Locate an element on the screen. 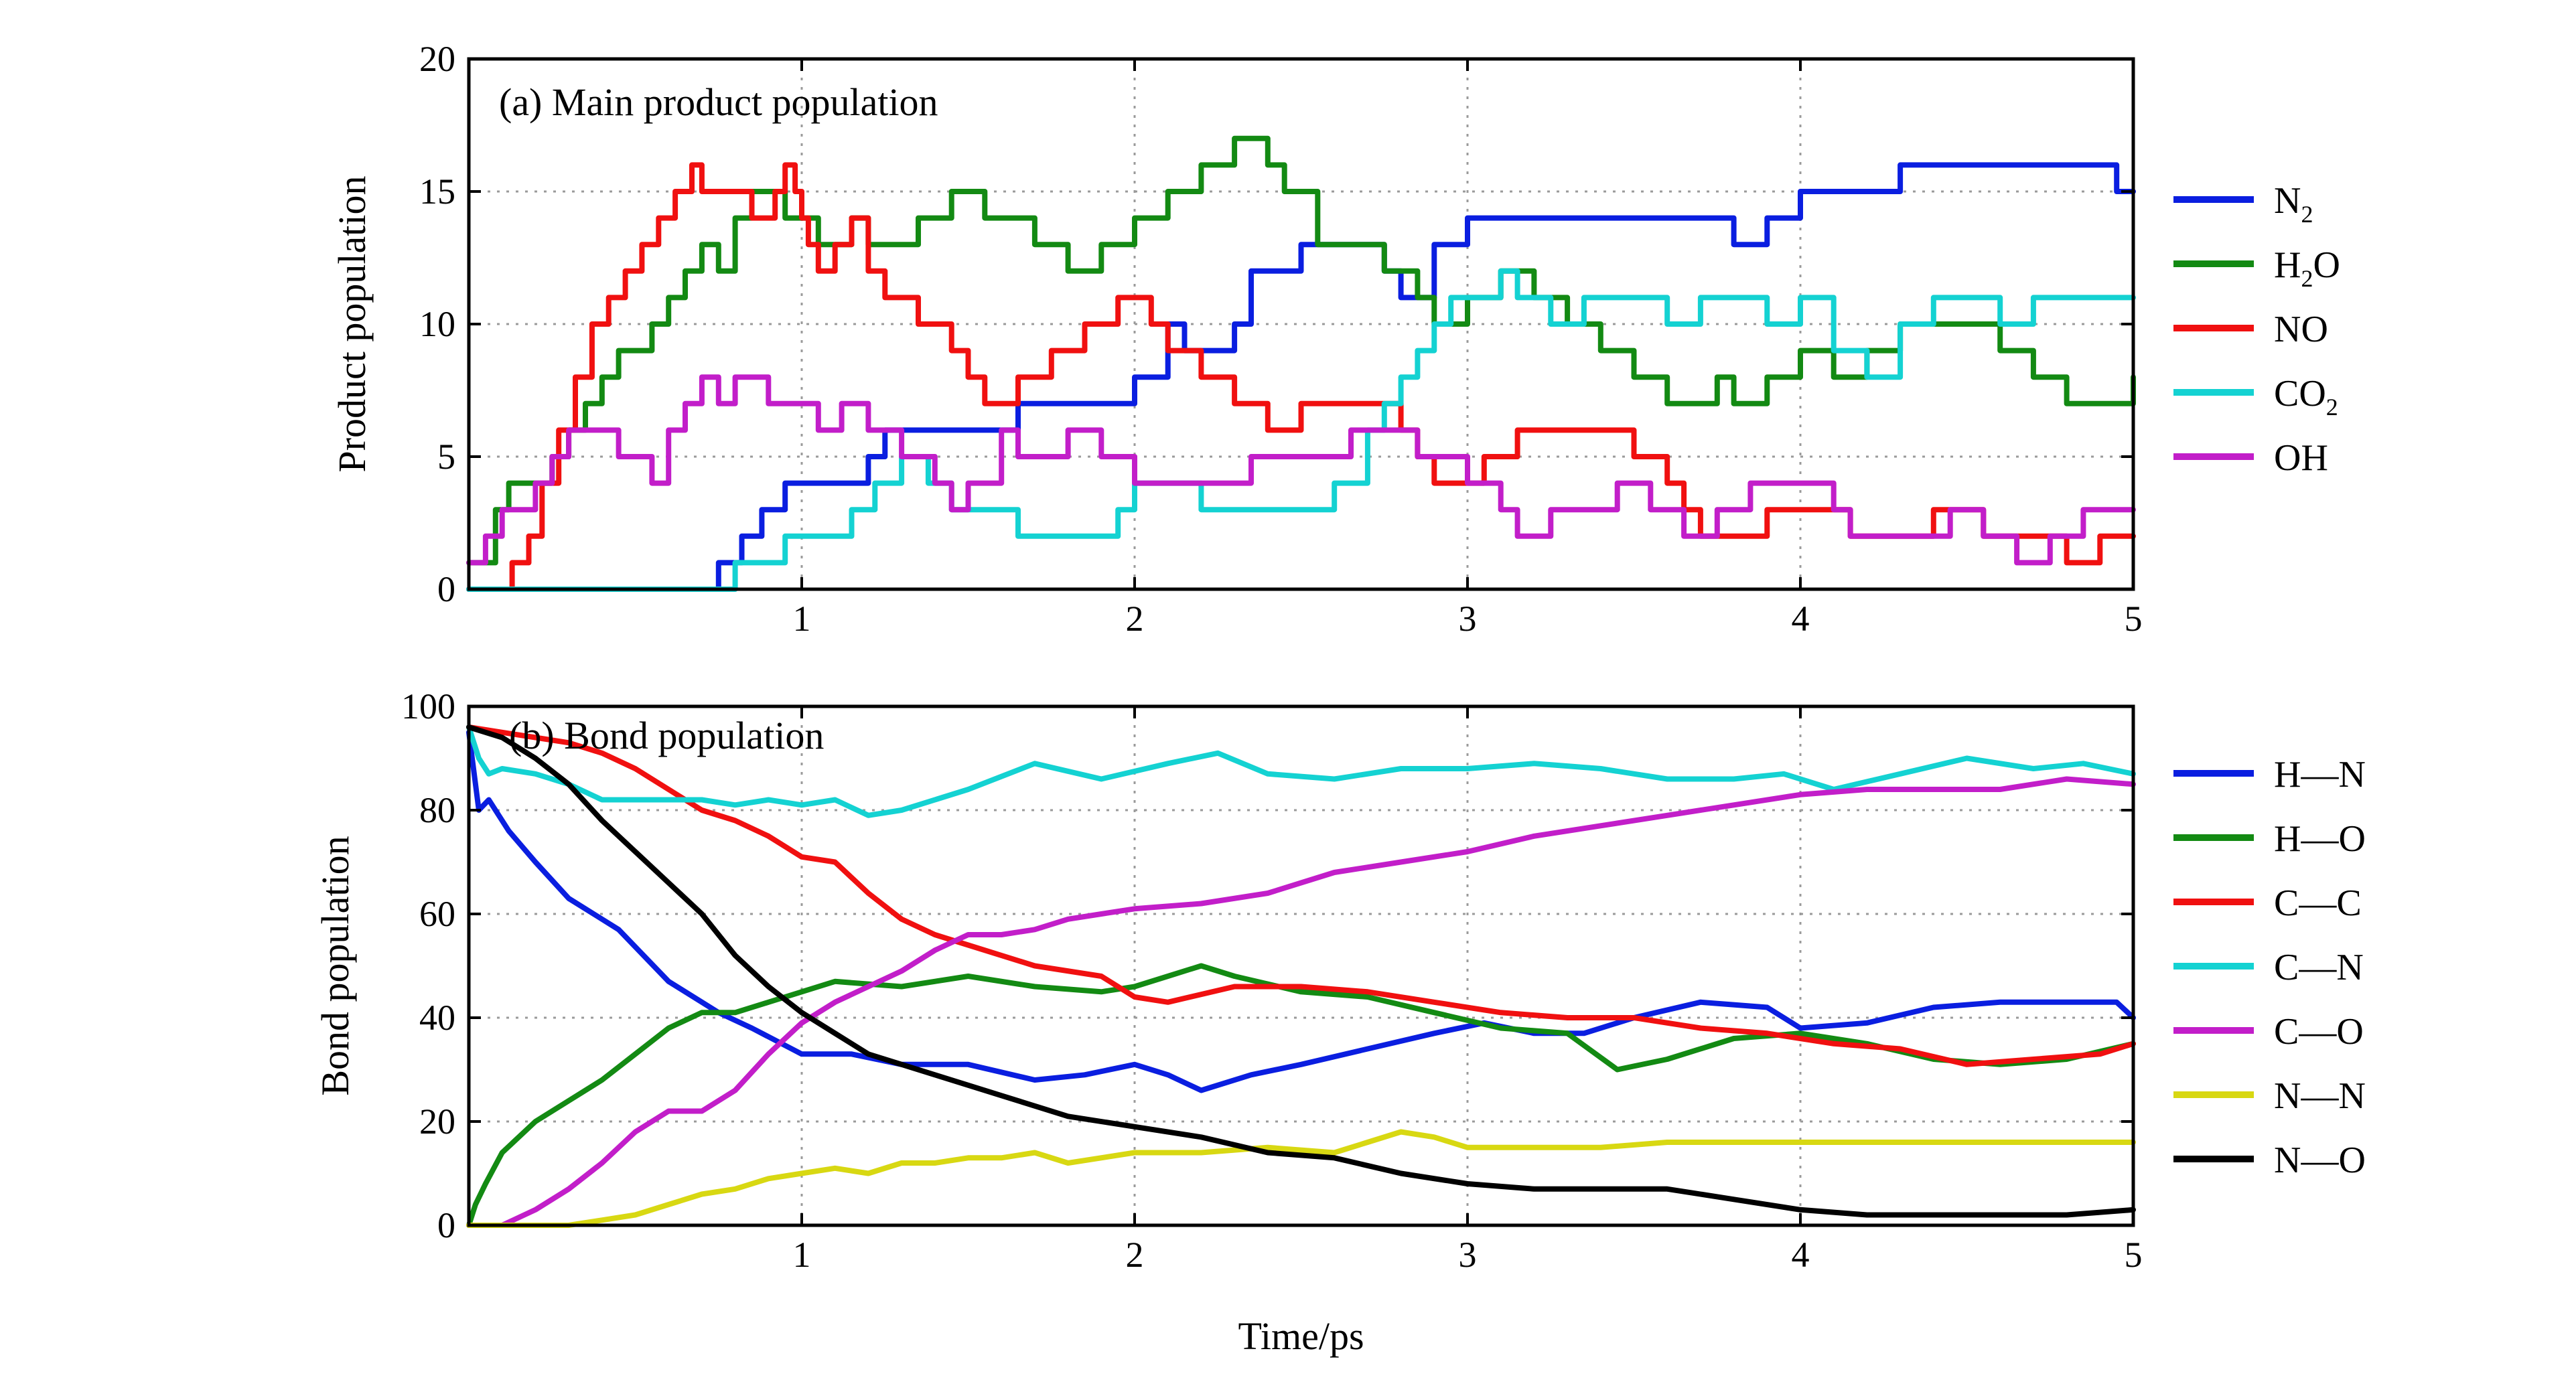  legend-label: C—O is located at coordinates (2319, 1032).